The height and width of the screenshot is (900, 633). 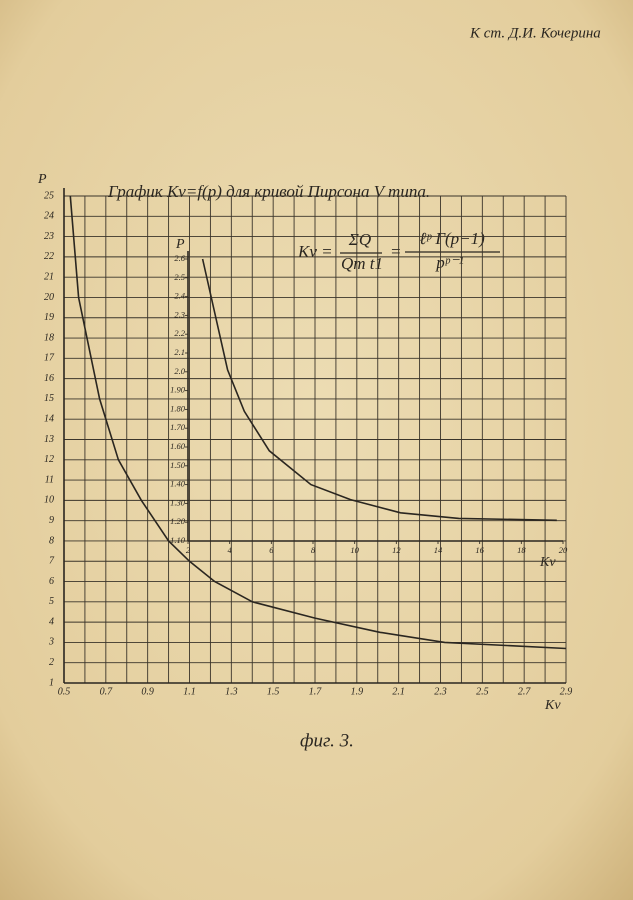 What do you see at coordinates (316, 691) in the screenshot?
I see `x-tick-label: 1.7` at bounding box center [316, 691].